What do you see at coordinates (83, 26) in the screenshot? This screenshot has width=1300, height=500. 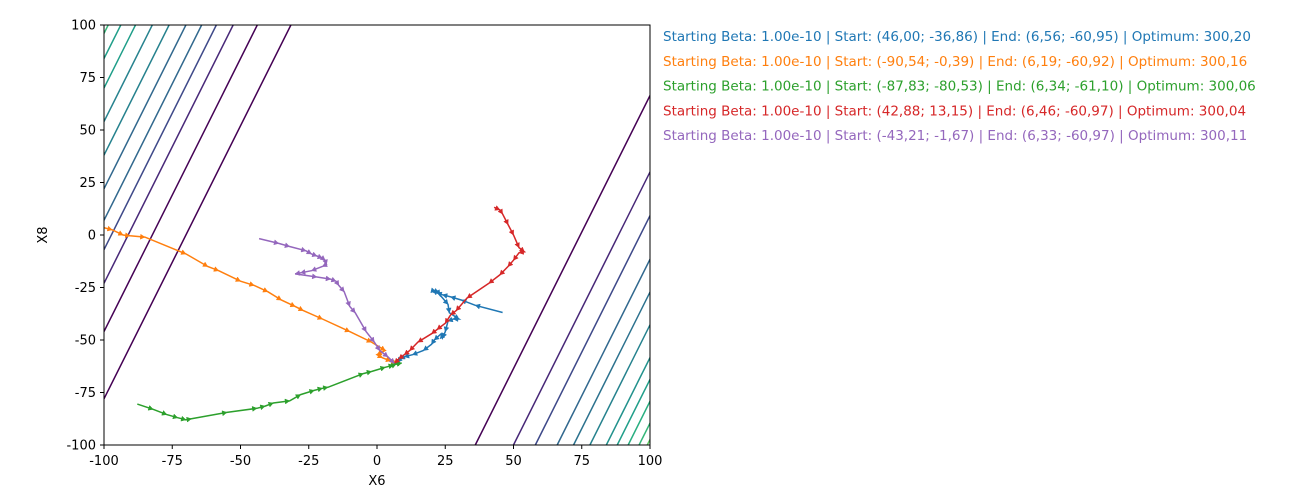 I see `y-tick-label: 100` at bounding box center [83, 26].